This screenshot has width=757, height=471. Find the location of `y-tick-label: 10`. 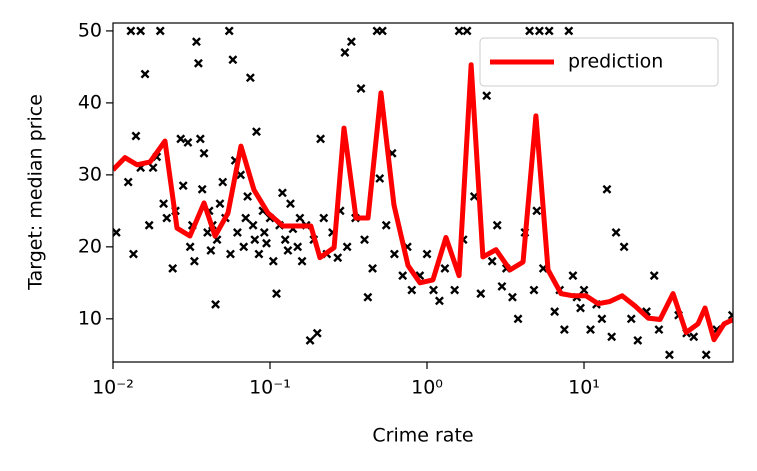

y-tick-label: 10 is located at coordinates (90, 318).